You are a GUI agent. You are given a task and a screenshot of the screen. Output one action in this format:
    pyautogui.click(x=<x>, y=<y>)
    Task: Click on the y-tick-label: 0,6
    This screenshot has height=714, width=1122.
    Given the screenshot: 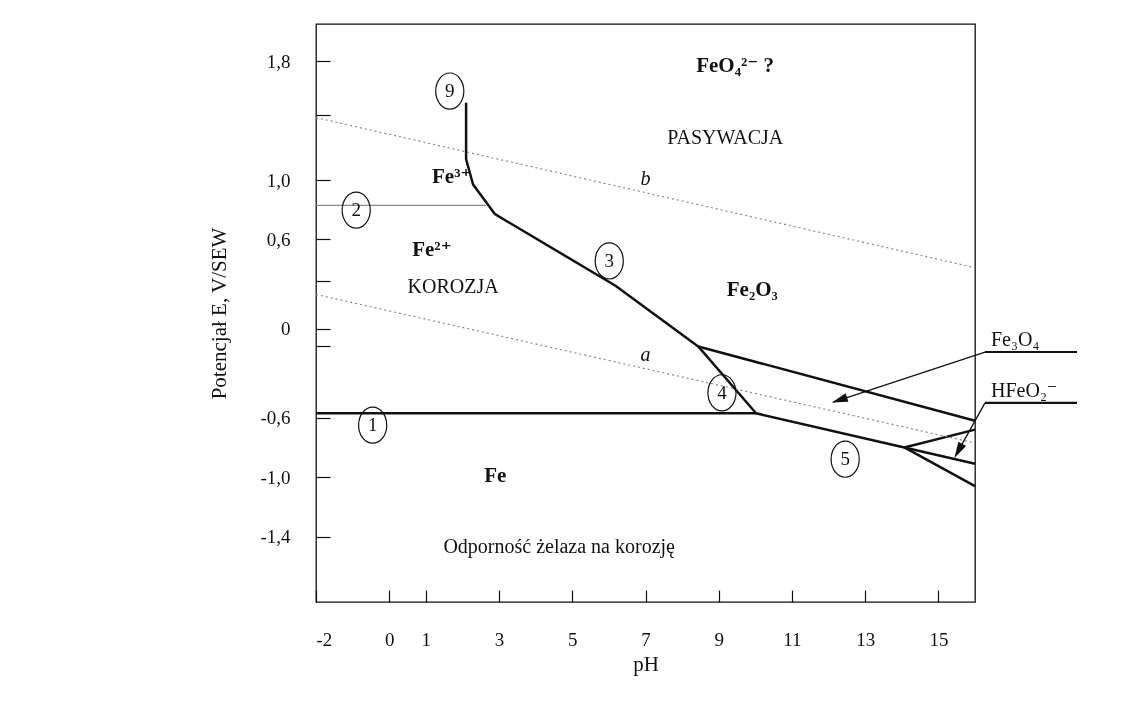 What is the action you would take?
    pyautogui.click(x=278, y=239)
    